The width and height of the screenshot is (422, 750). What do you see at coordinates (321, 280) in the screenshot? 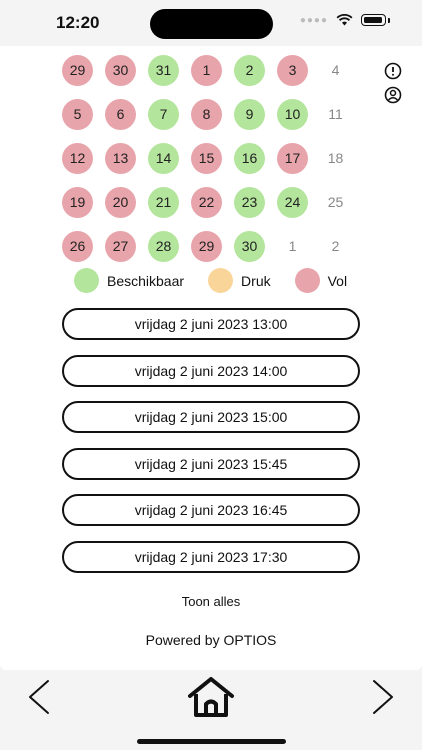
I see `legend-item: Vol` at bounding box center [321, 280].